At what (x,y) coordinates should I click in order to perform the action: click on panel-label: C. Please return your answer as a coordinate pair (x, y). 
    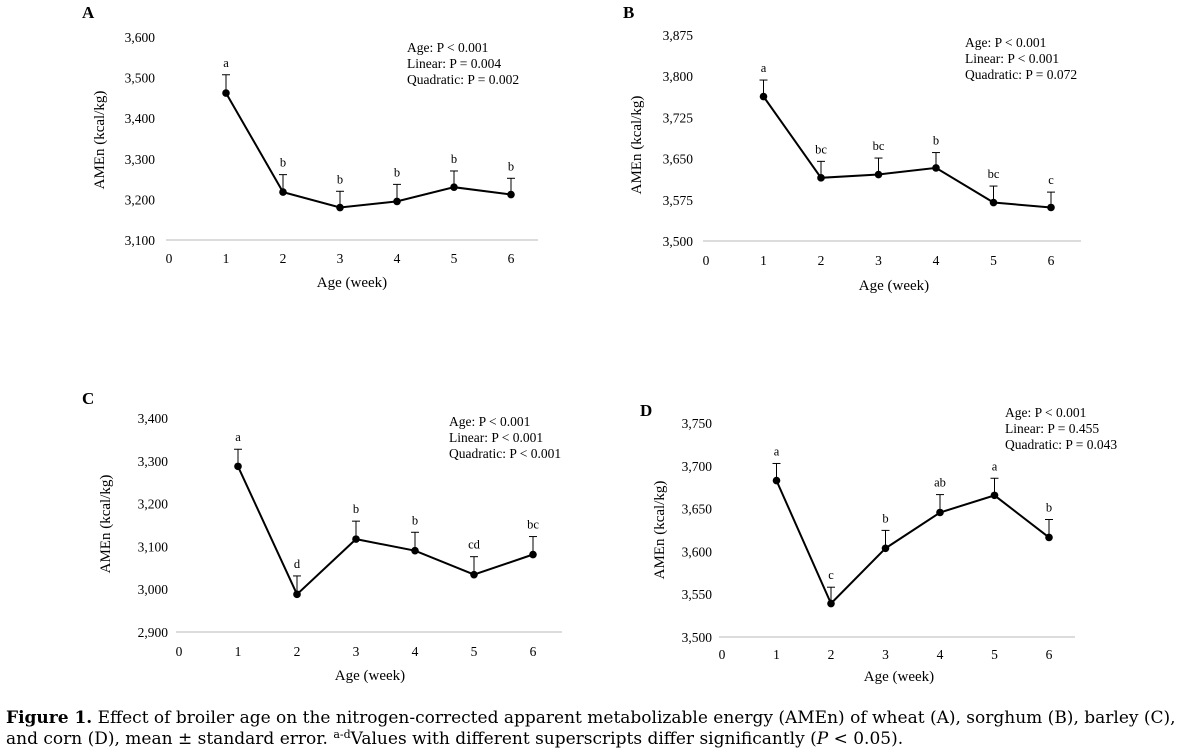
    Looking at the image, I should click on (88, 398).